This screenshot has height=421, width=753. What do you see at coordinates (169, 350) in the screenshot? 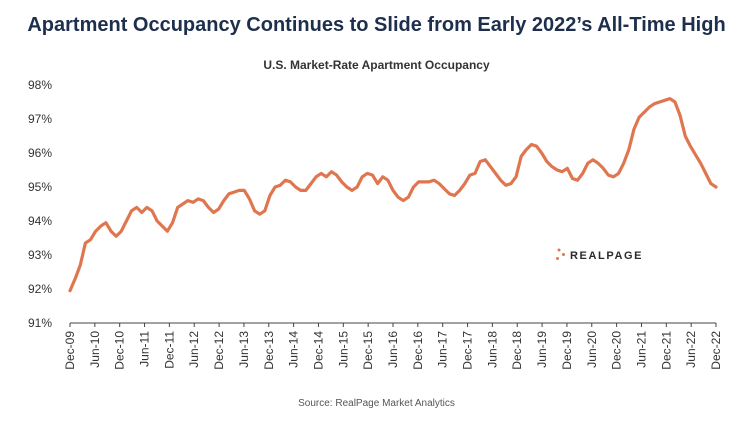
I see `x-tick-label: Dec-11` at bounding box center [169, 350].